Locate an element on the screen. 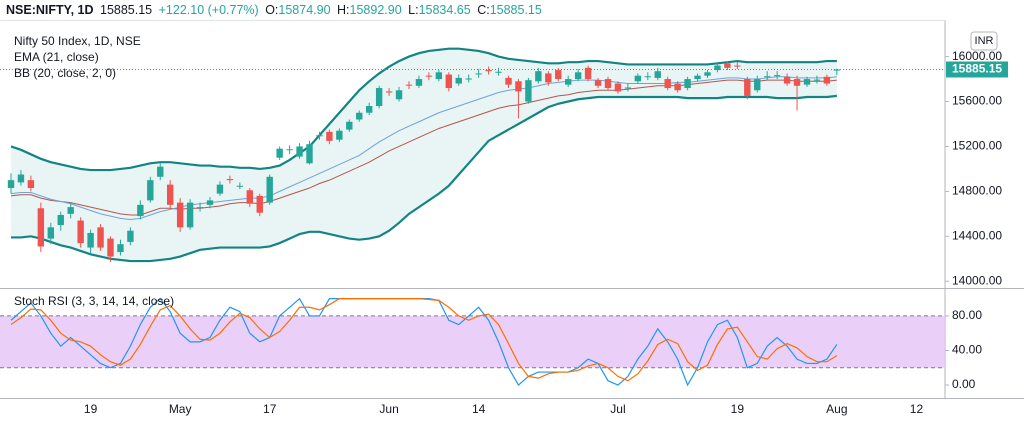 Image resolution: width=1024 pixels, height=432 pixels. price-change: +122.10 (+0.77%) is located at coordinates (208, 10).